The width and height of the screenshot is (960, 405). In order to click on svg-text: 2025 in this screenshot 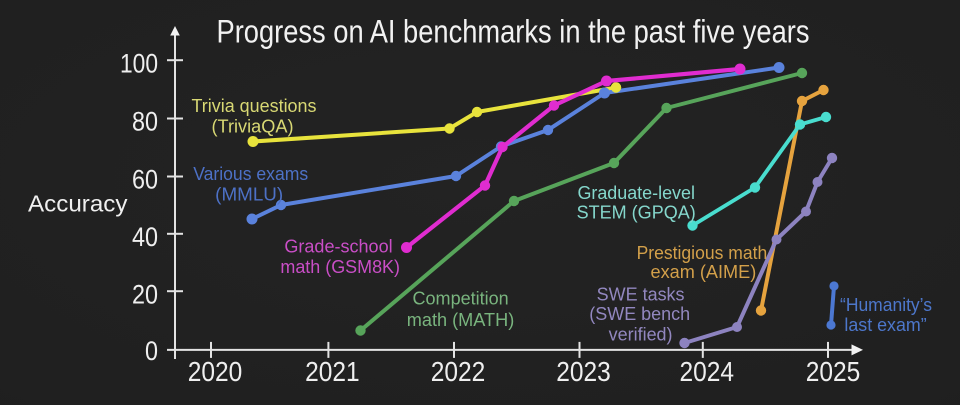, I will do `click(833, 371)`.